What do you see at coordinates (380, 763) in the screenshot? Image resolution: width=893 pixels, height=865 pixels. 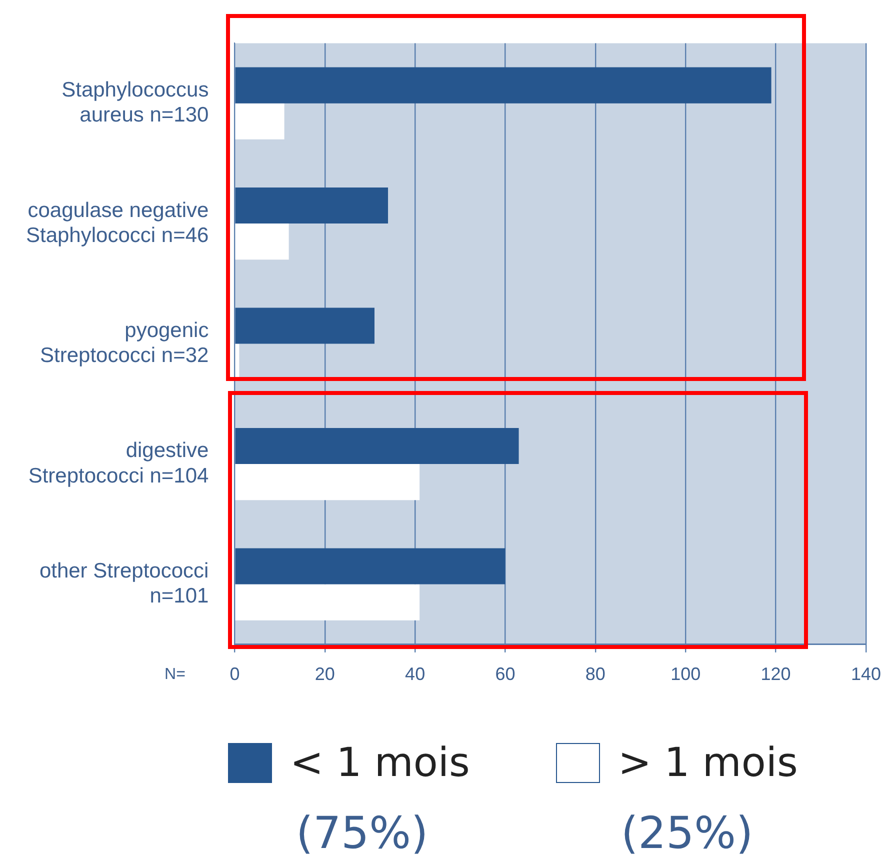 I see `legend-label: < 1 mois` at bounding box center [380, 763].